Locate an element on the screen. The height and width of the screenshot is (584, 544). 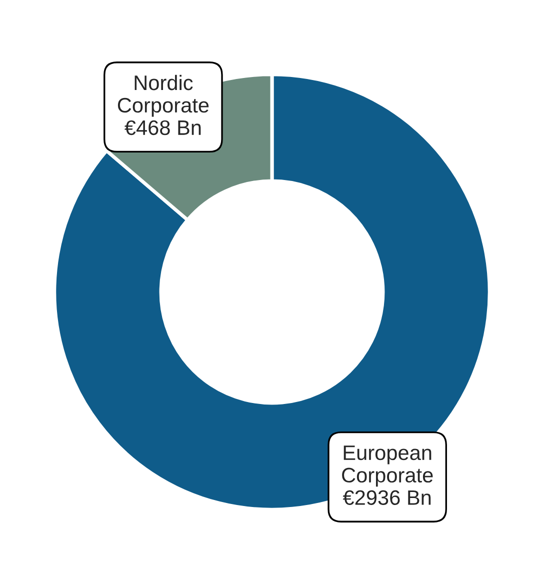
slice-label: Nordic Corporate is located at coordinates (163, 95).